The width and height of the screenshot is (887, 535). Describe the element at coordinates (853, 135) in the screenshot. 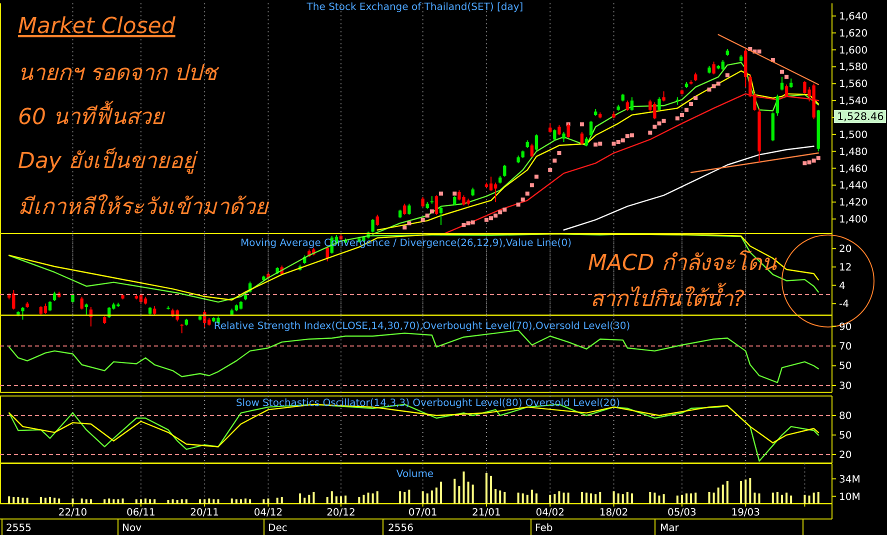

I see `y-tick-label: 1,500` at that location.